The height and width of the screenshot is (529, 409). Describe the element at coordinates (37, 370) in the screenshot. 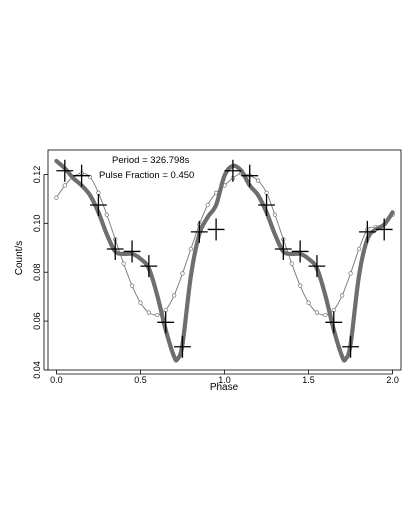

I see `y-tick-label: 0.04` at that location.